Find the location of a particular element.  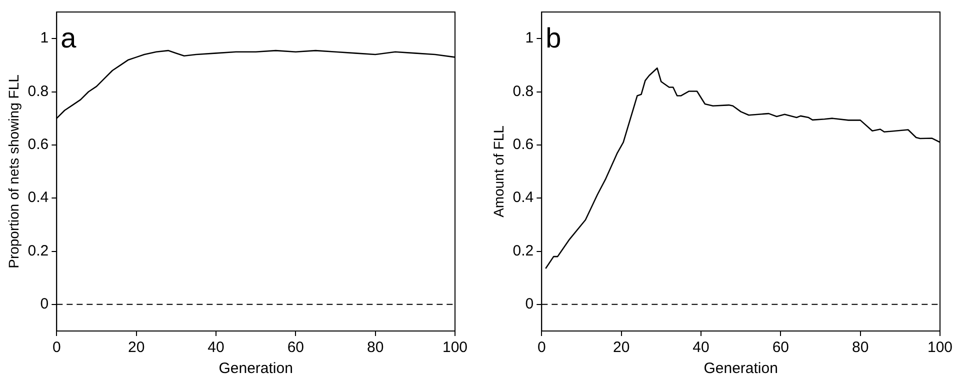

annotation: b is located at coordinates (554, 38).